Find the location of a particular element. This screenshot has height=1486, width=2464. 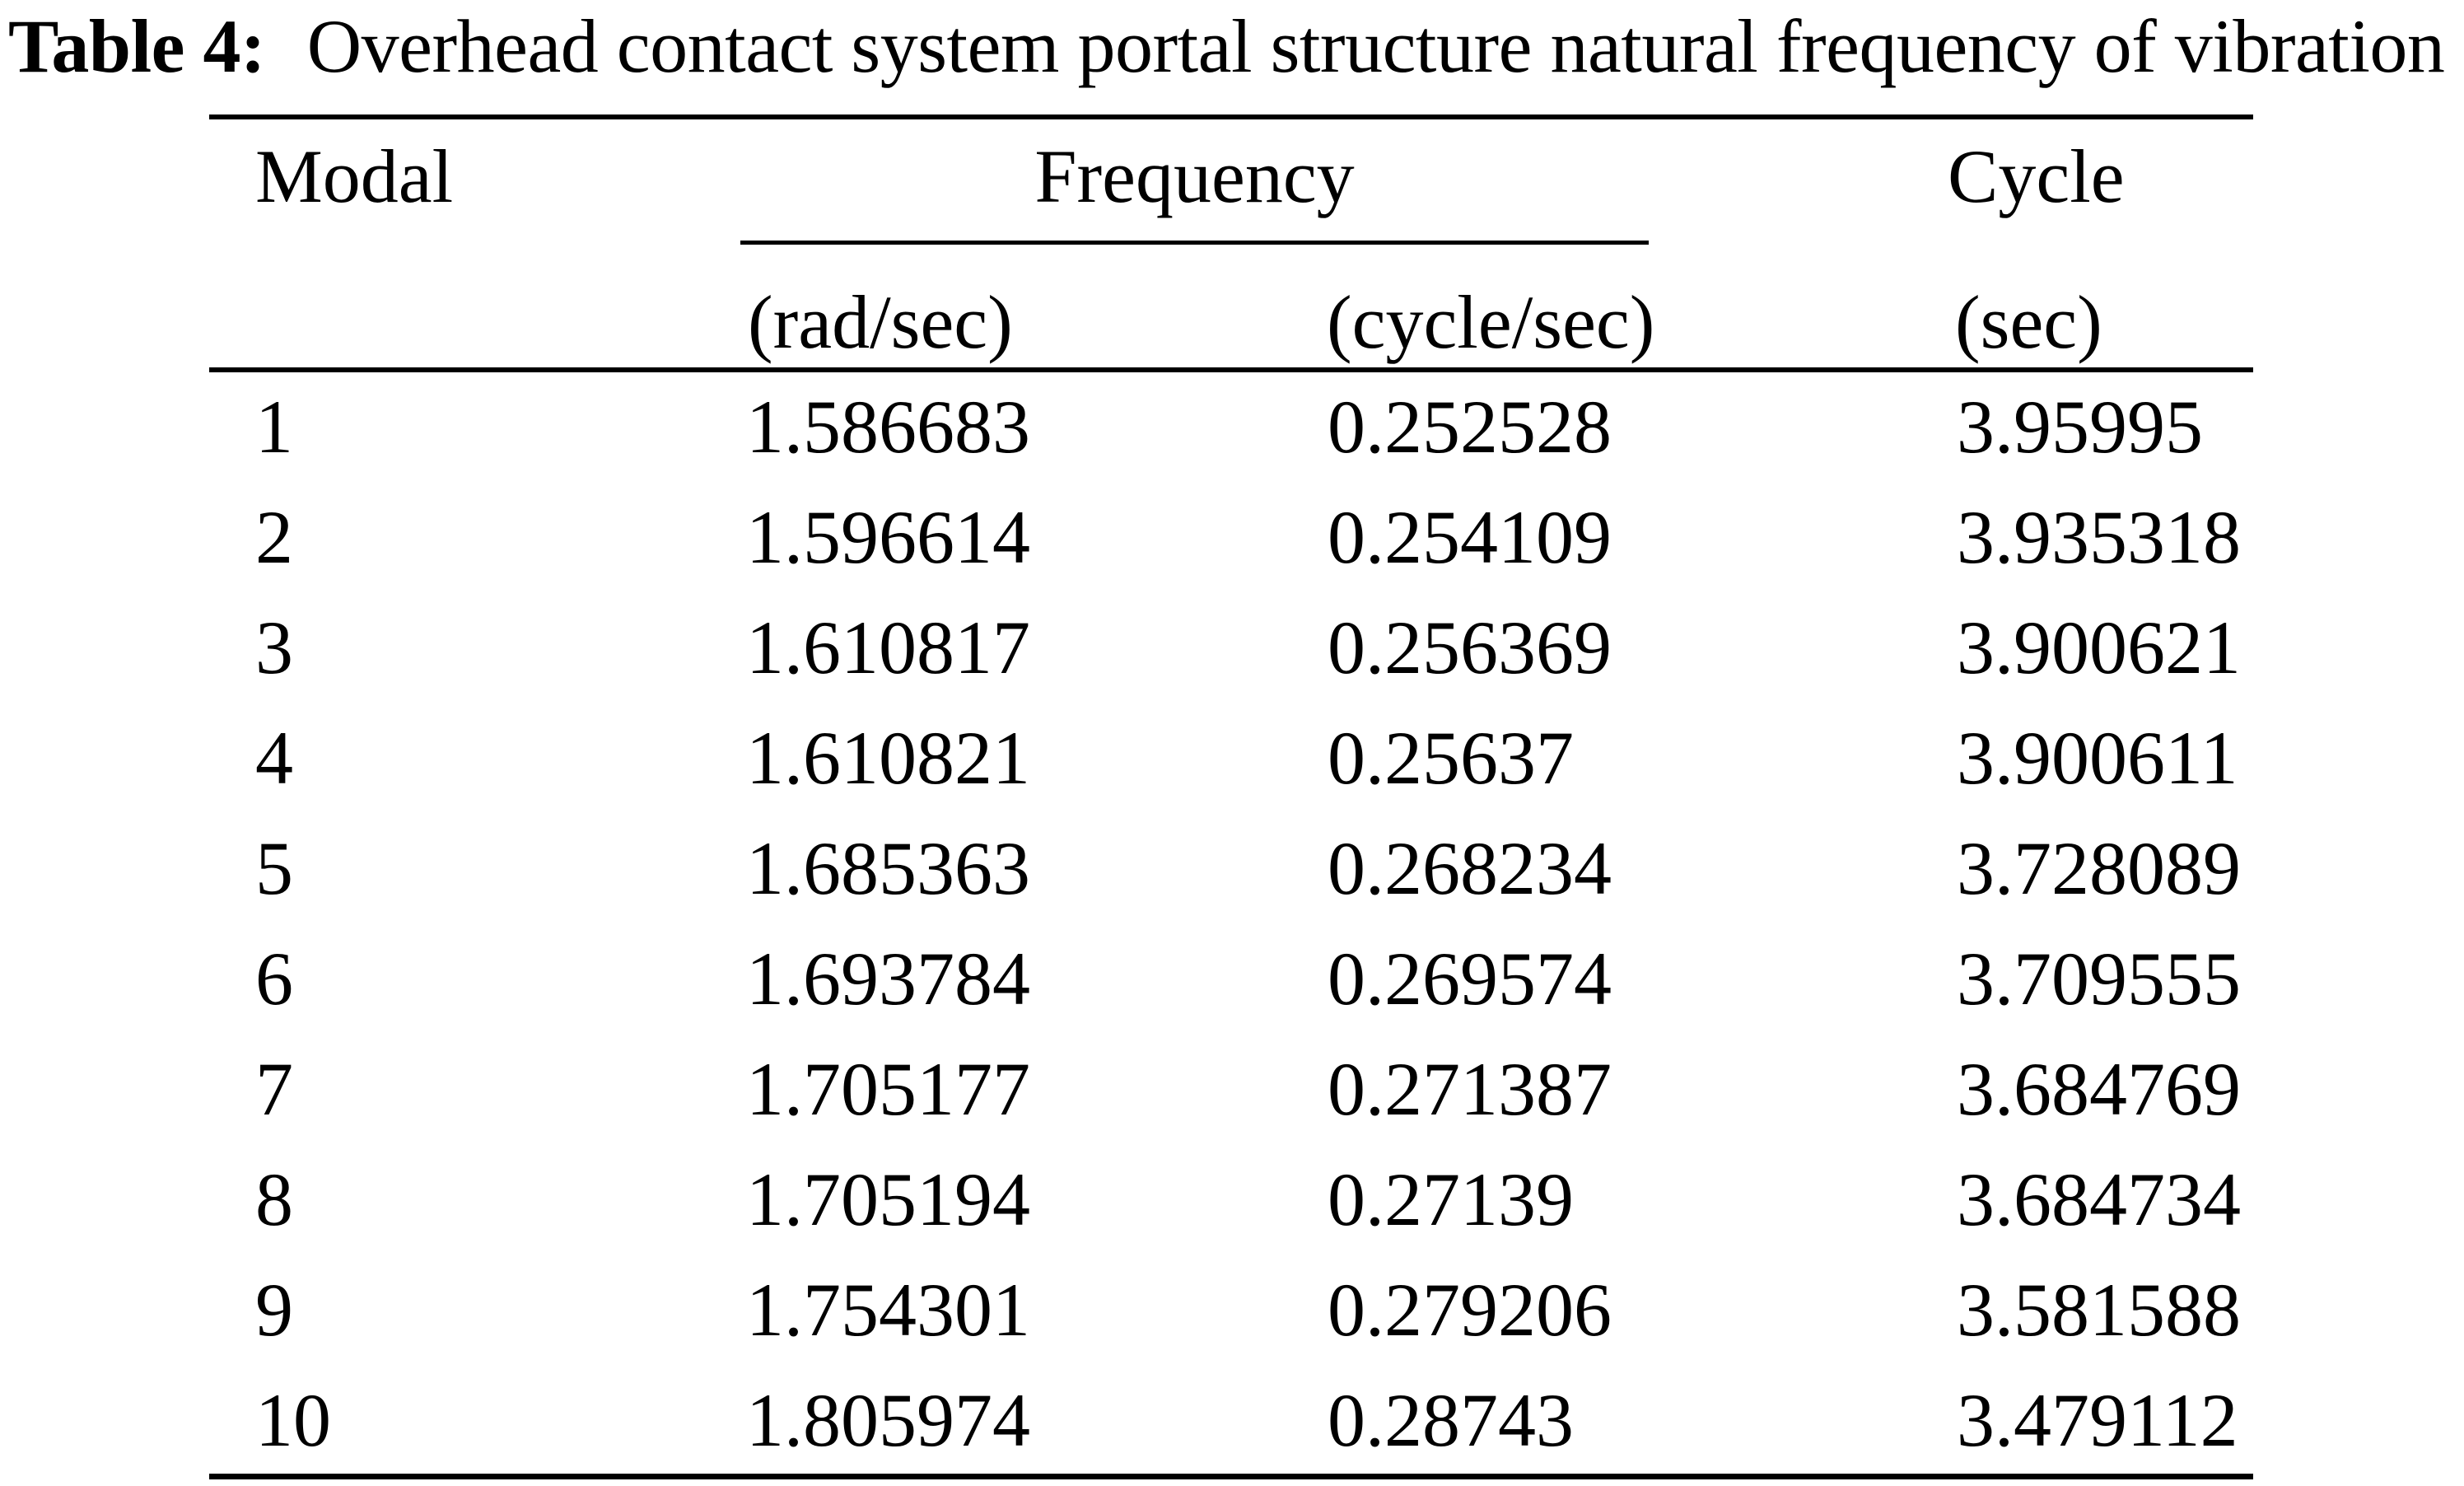

frequency-rad-cell: 1.685363 is located at coordinates (888, 868).